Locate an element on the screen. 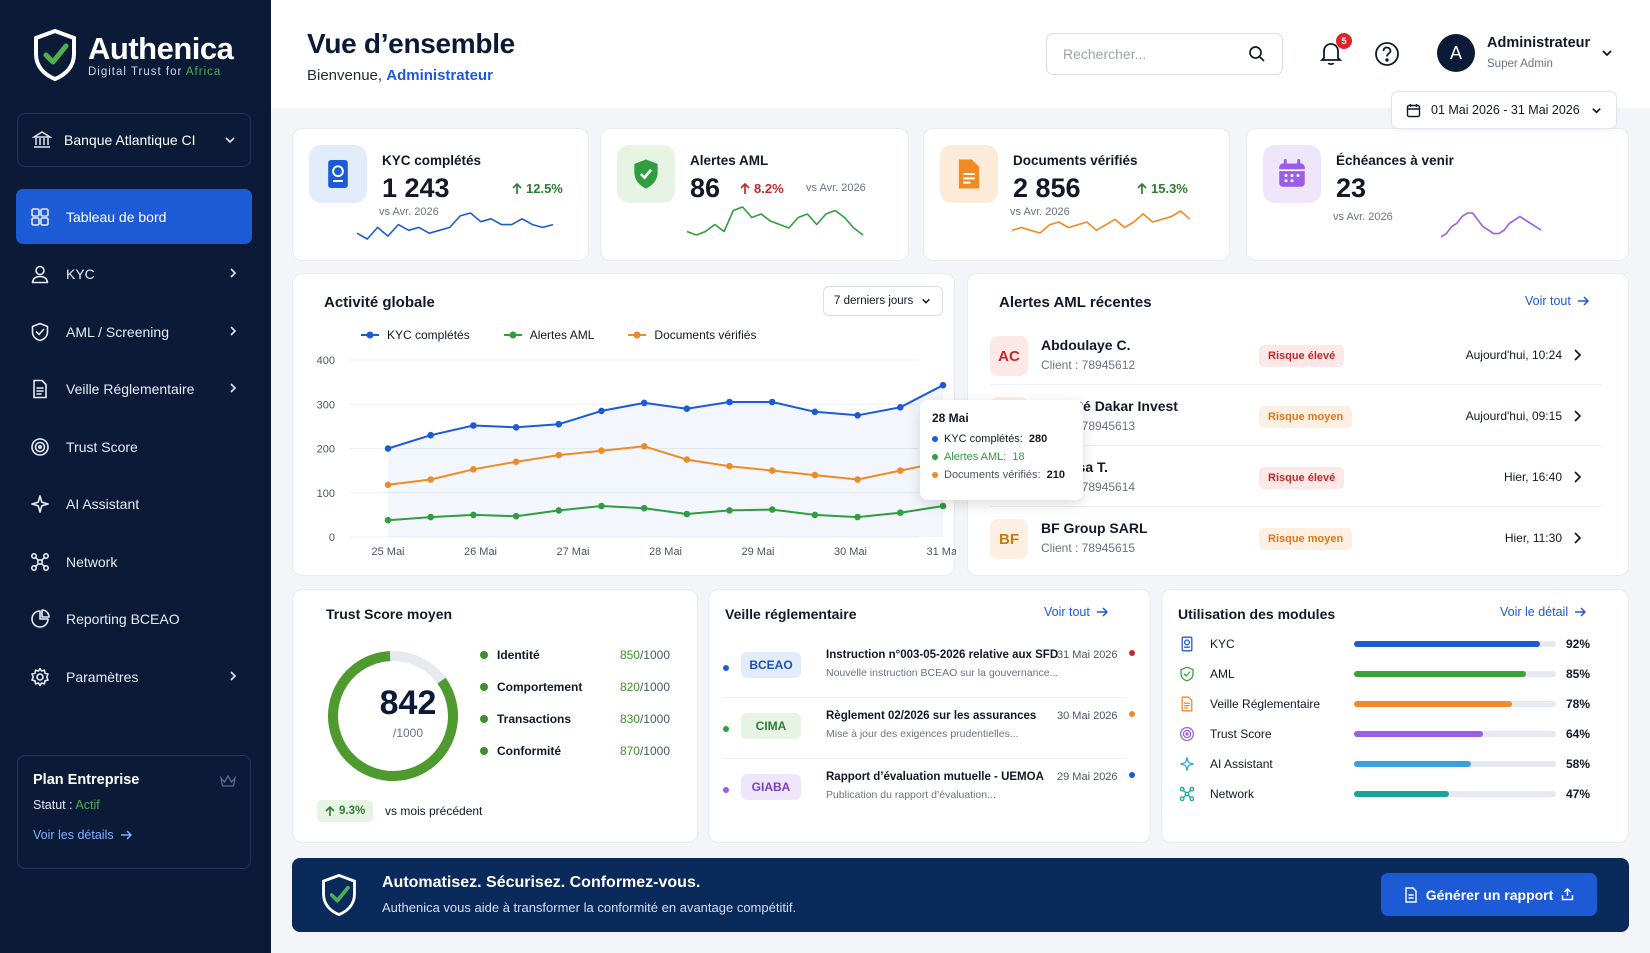  kpi-card: KYC complétés 1 243 12.5% vs Avr. 2026 is located at coordinates (440, 194).